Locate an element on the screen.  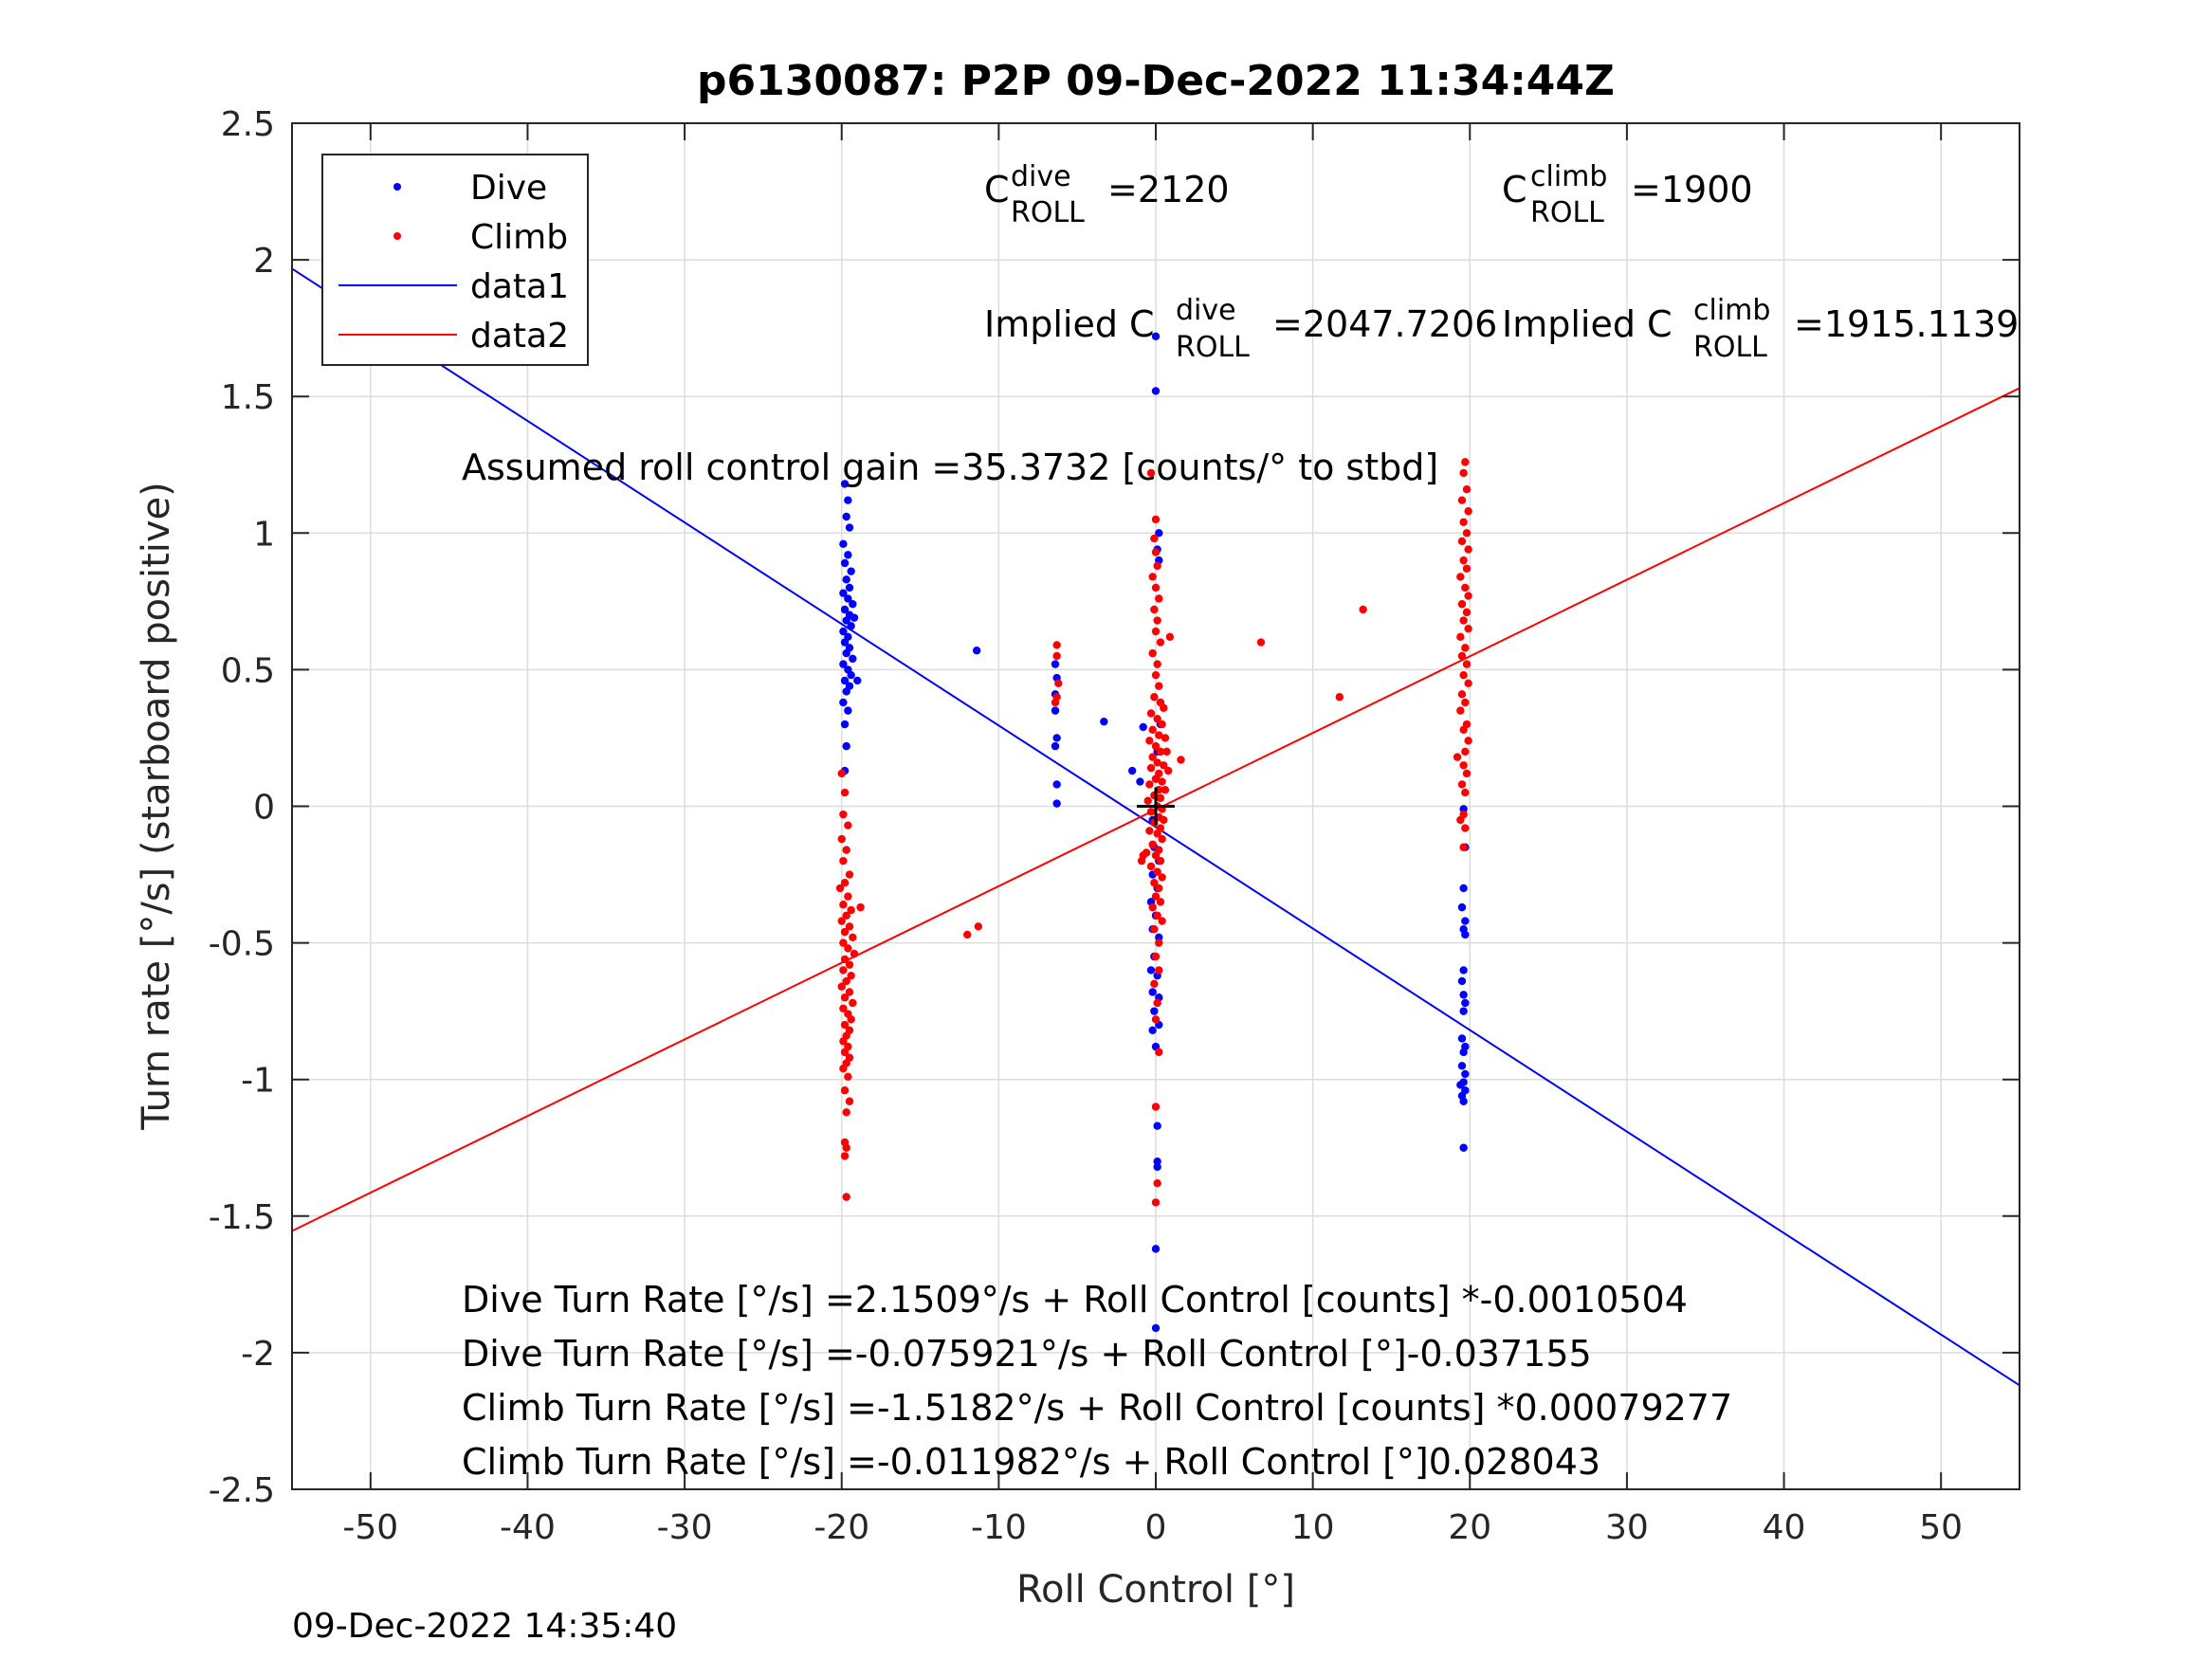
c-dive-subscript: ROLL is located at coordinates (1048, 212).